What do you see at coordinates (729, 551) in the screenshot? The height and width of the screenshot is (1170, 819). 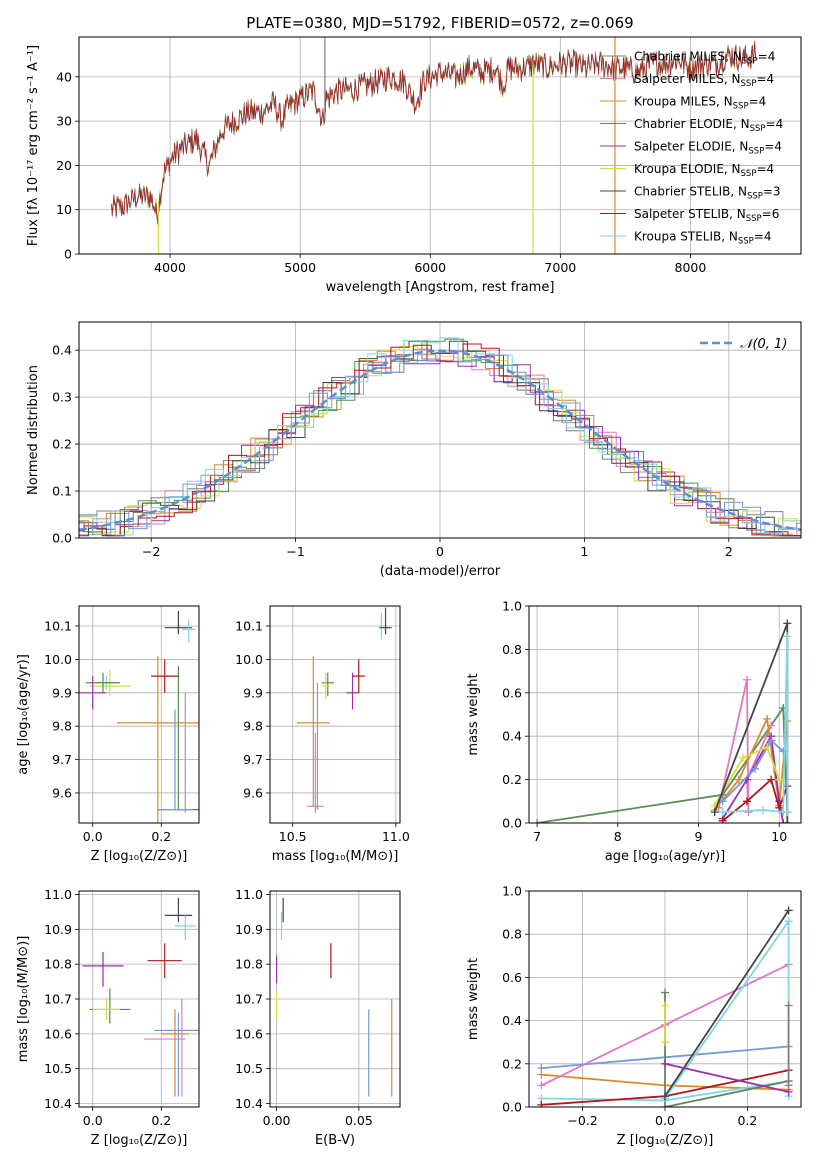 I see `x-tick-label: 2` at bounding box center [729, 551].